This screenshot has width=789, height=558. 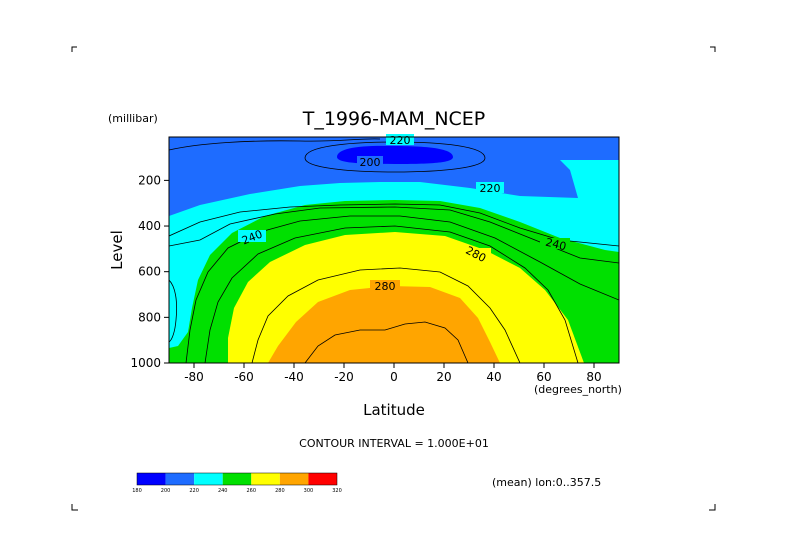 What do you see at coordinates (394, 119) in the screenshot?
I see `chart-title: T_1996-MAM_NCEP` at bounding box center [394, 119].